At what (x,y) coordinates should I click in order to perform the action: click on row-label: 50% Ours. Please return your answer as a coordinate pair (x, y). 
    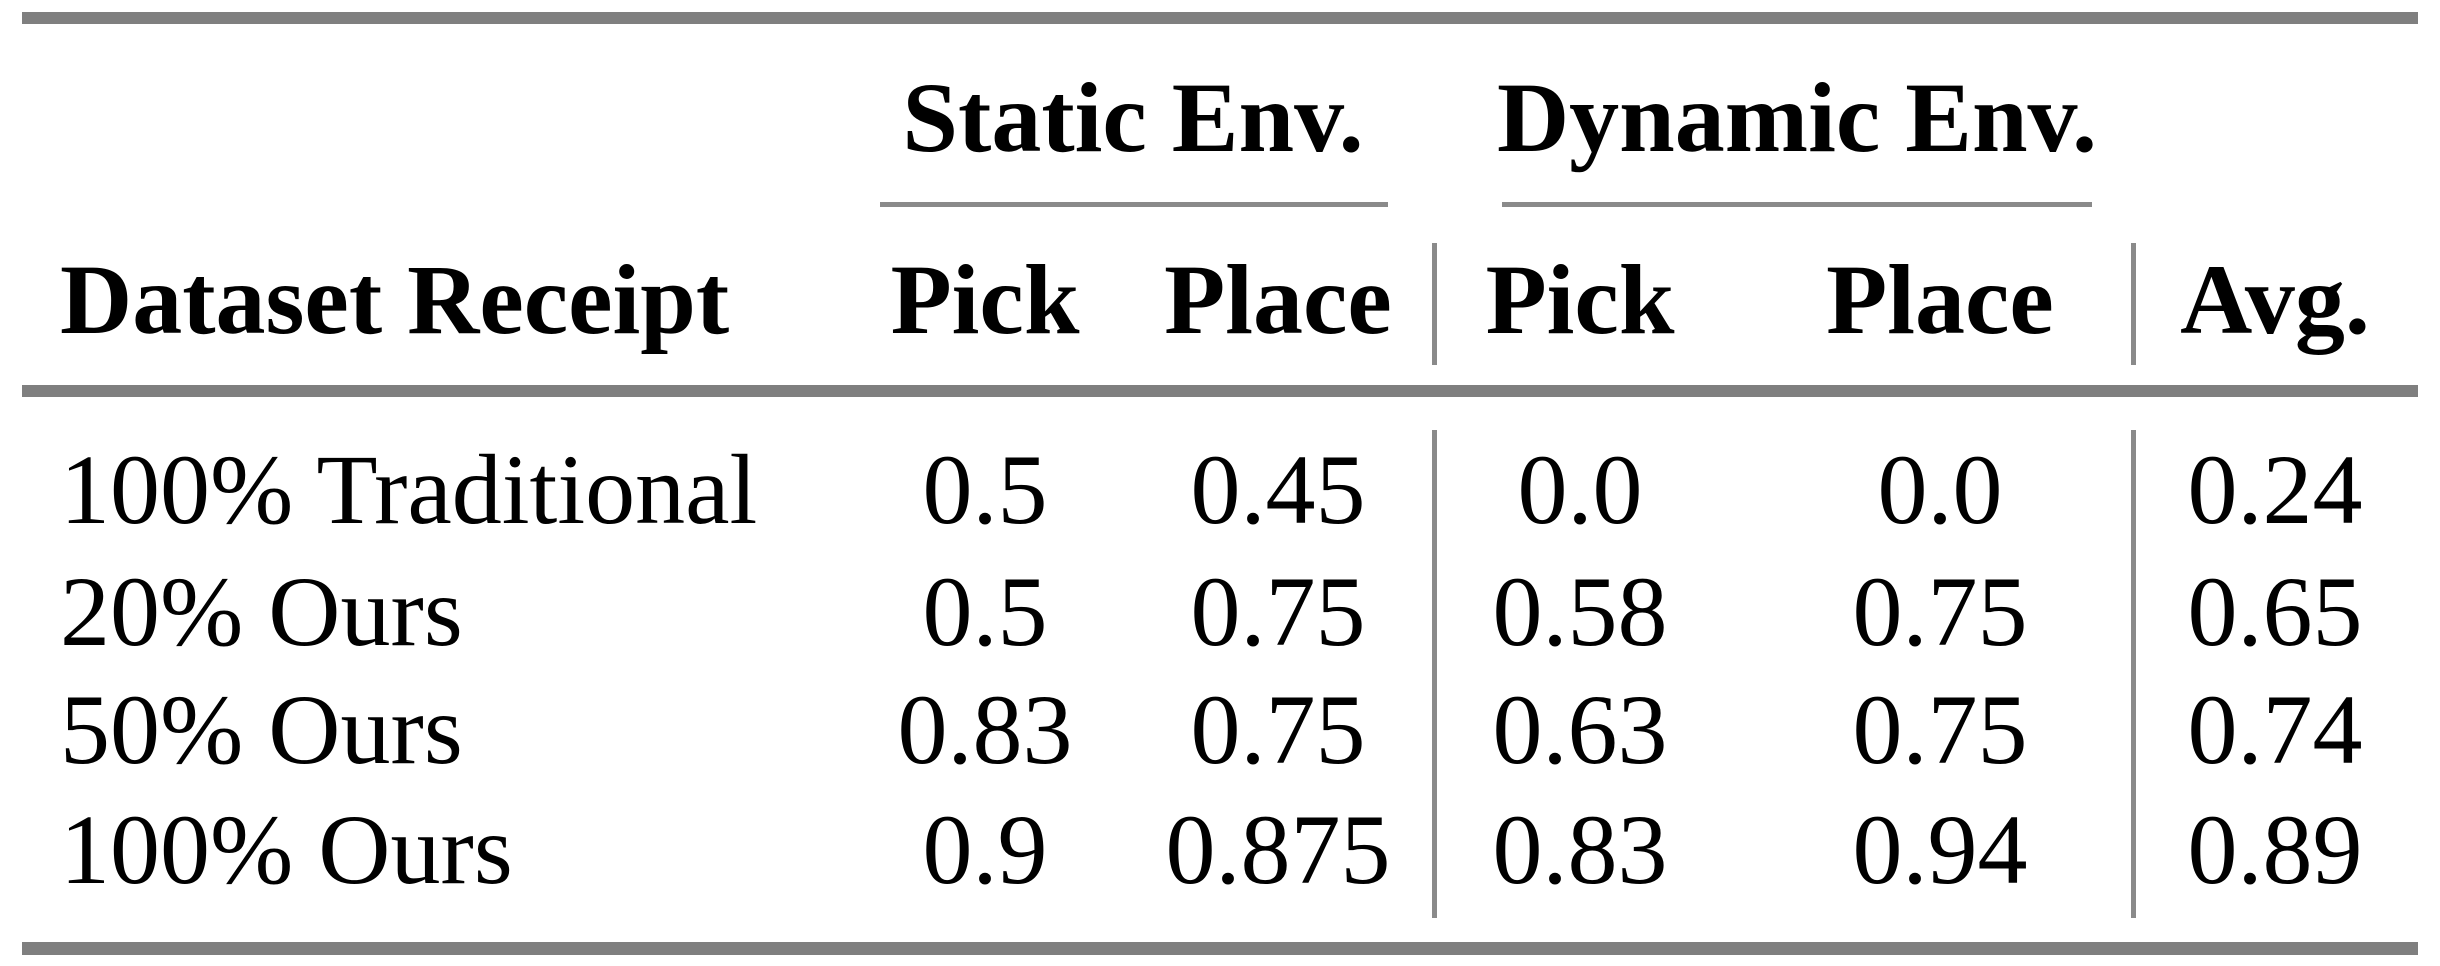
    Looking at the image, I should click on (261, 729).